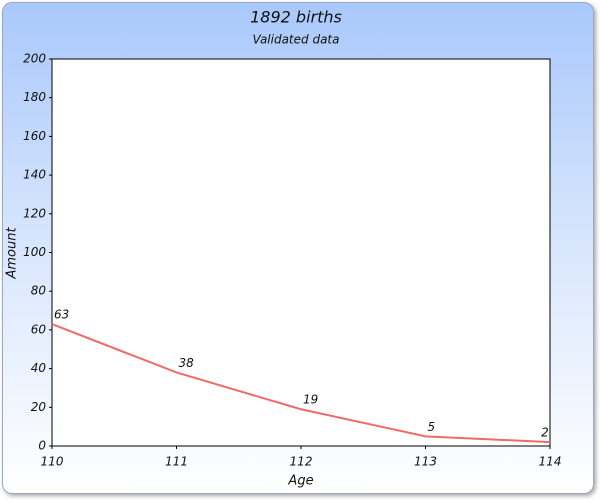  Describe the element at coordinates (187, 363) in the screenshot. I see `data-label: 38` at that location.